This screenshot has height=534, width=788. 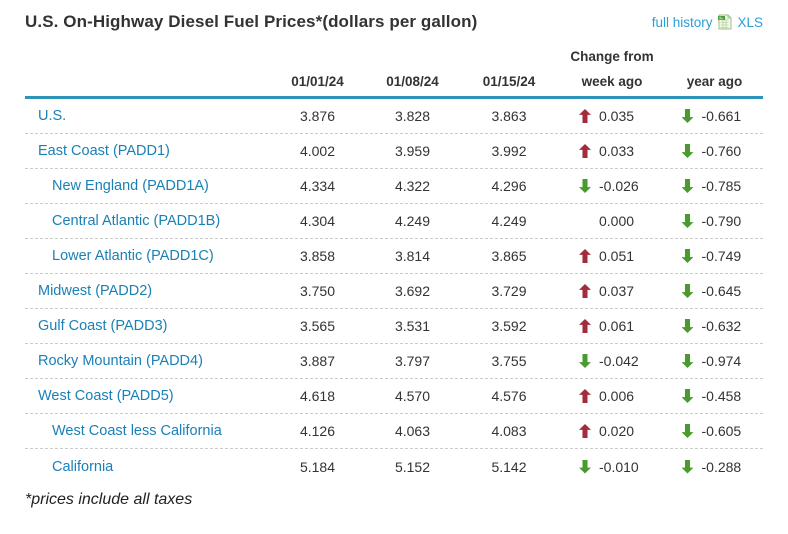 I want to click on price-cell: 4.063, so click(x=412, y=431).